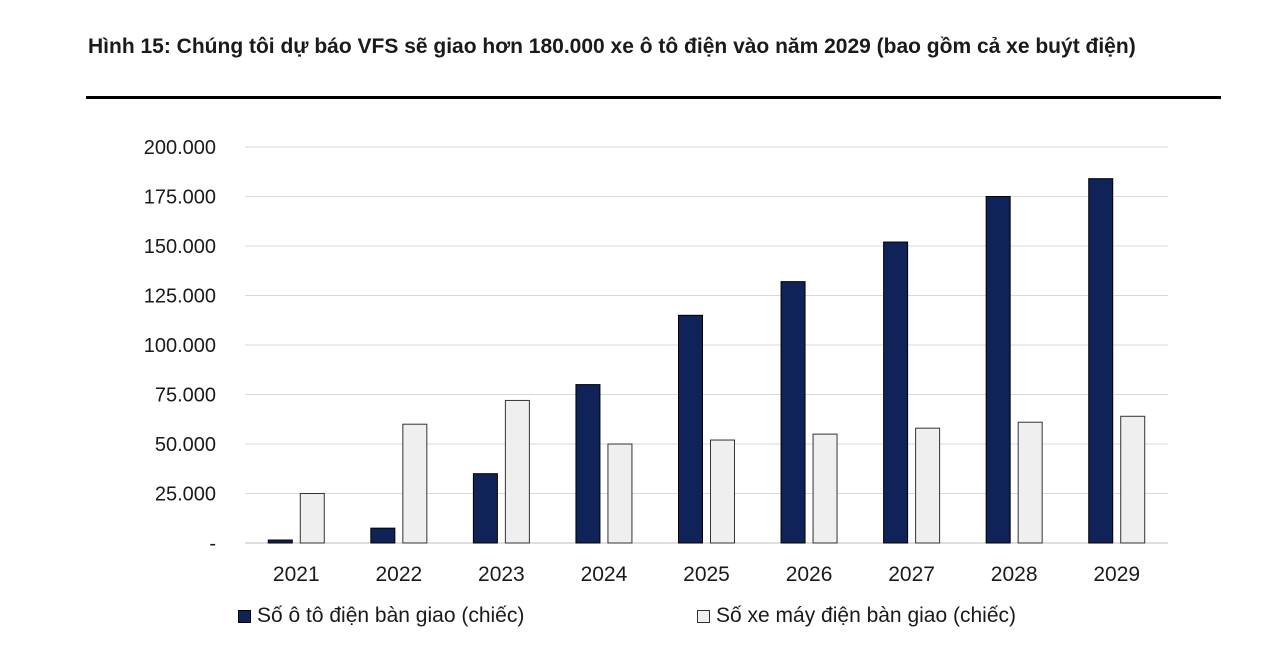 This screenshot has height=651, width=1280. What do you see at coordinates (180, 198) in the screenshot?
I see `y-tick-label: 175.000` at bounding box center [180, 198].